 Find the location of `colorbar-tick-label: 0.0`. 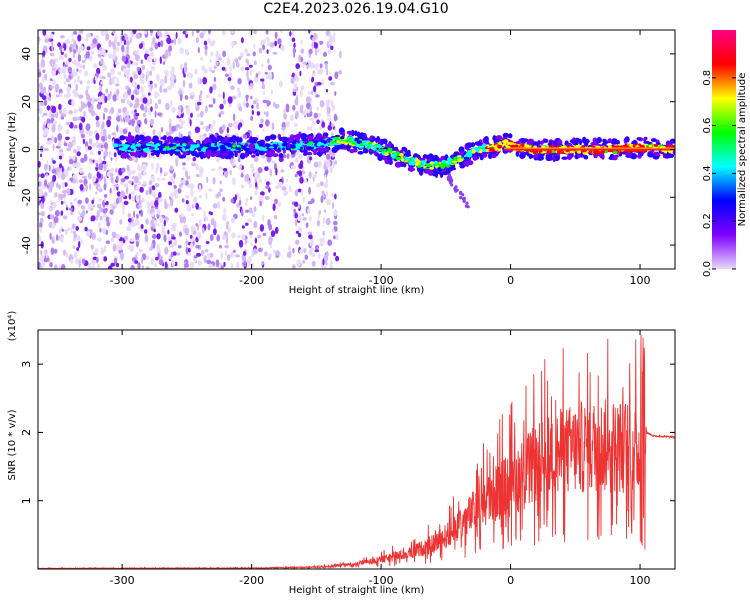

colorbar-tick-label: 0.0 is located at coordinates (707, 269).